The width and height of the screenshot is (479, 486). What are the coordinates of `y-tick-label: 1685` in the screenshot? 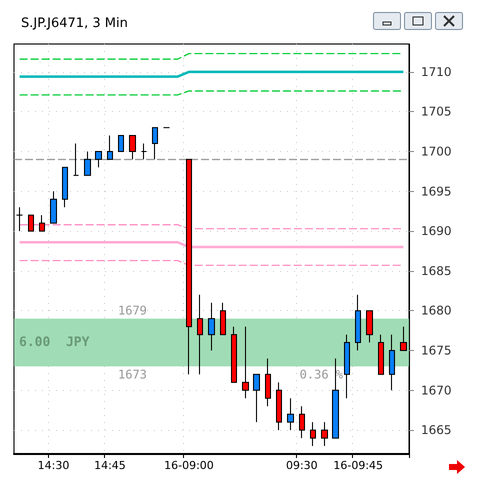 It's located at (436, 271).